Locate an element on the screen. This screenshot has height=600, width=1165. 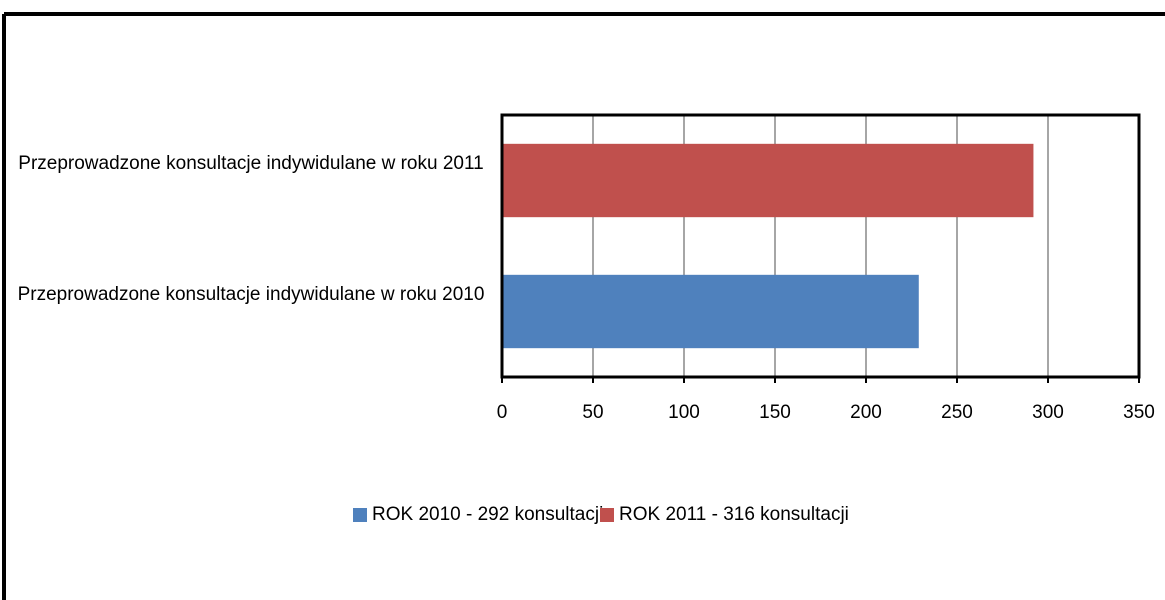
x-tick-label: 300 is located at coordinates (1048, 412).